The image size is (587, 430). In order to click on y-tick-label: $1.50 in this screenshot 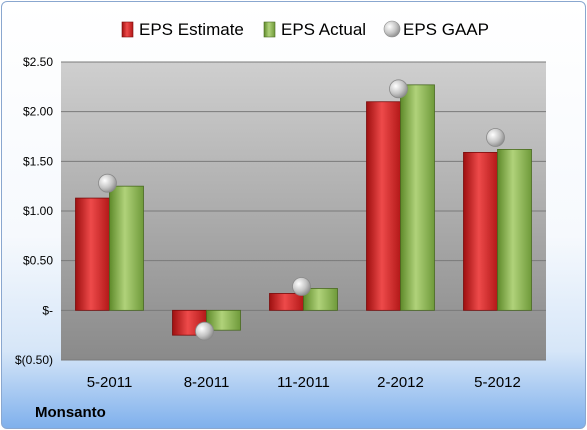, I will do `click(38, 161)`.